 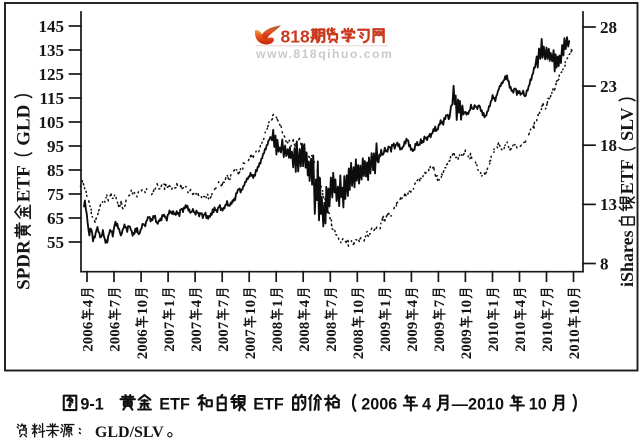 I want to click on svg-text: 55, so click(x=55, y=242).